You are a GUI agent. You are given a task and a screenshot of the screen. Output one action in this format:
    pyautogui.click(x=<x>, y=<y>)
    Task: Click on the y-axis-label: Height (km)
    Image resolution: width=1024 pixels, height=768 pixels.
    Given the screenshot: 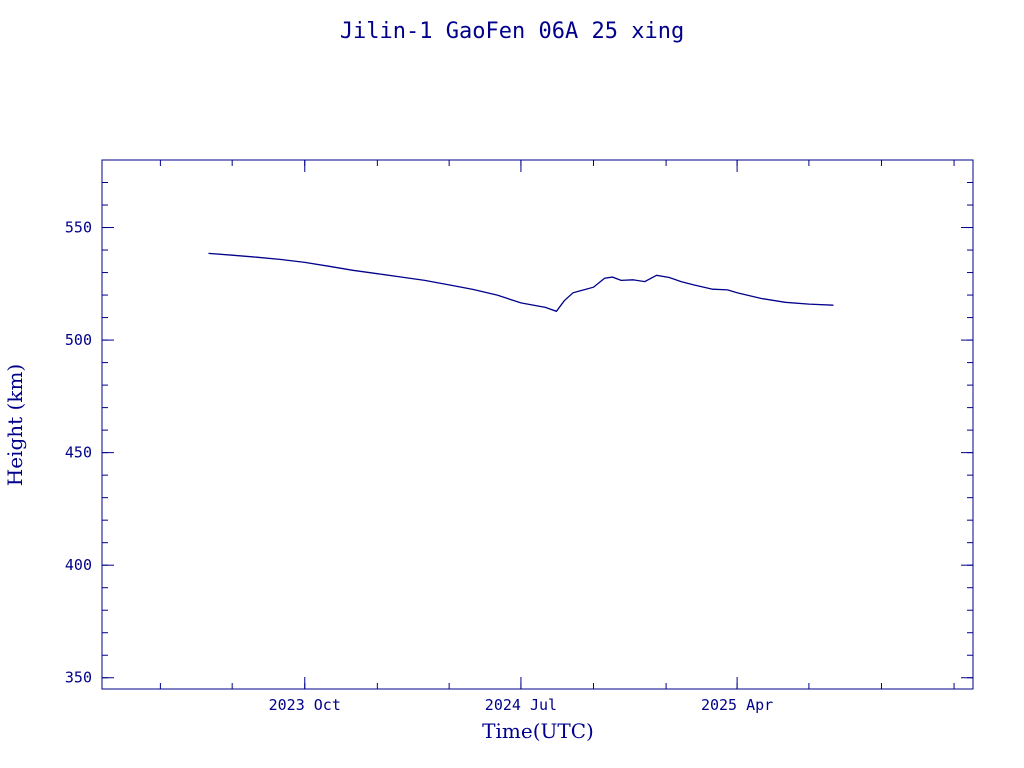 What is the action you would take?
    pyautogui.click(x=15, y=425)
    